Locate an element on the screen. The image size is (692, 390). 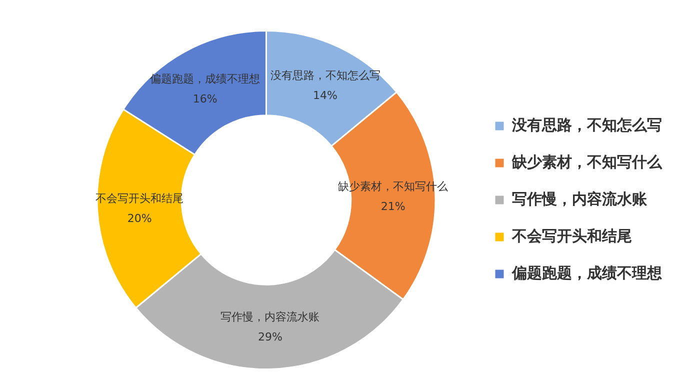
data-label: 20% is located at coordinates (139, 218).